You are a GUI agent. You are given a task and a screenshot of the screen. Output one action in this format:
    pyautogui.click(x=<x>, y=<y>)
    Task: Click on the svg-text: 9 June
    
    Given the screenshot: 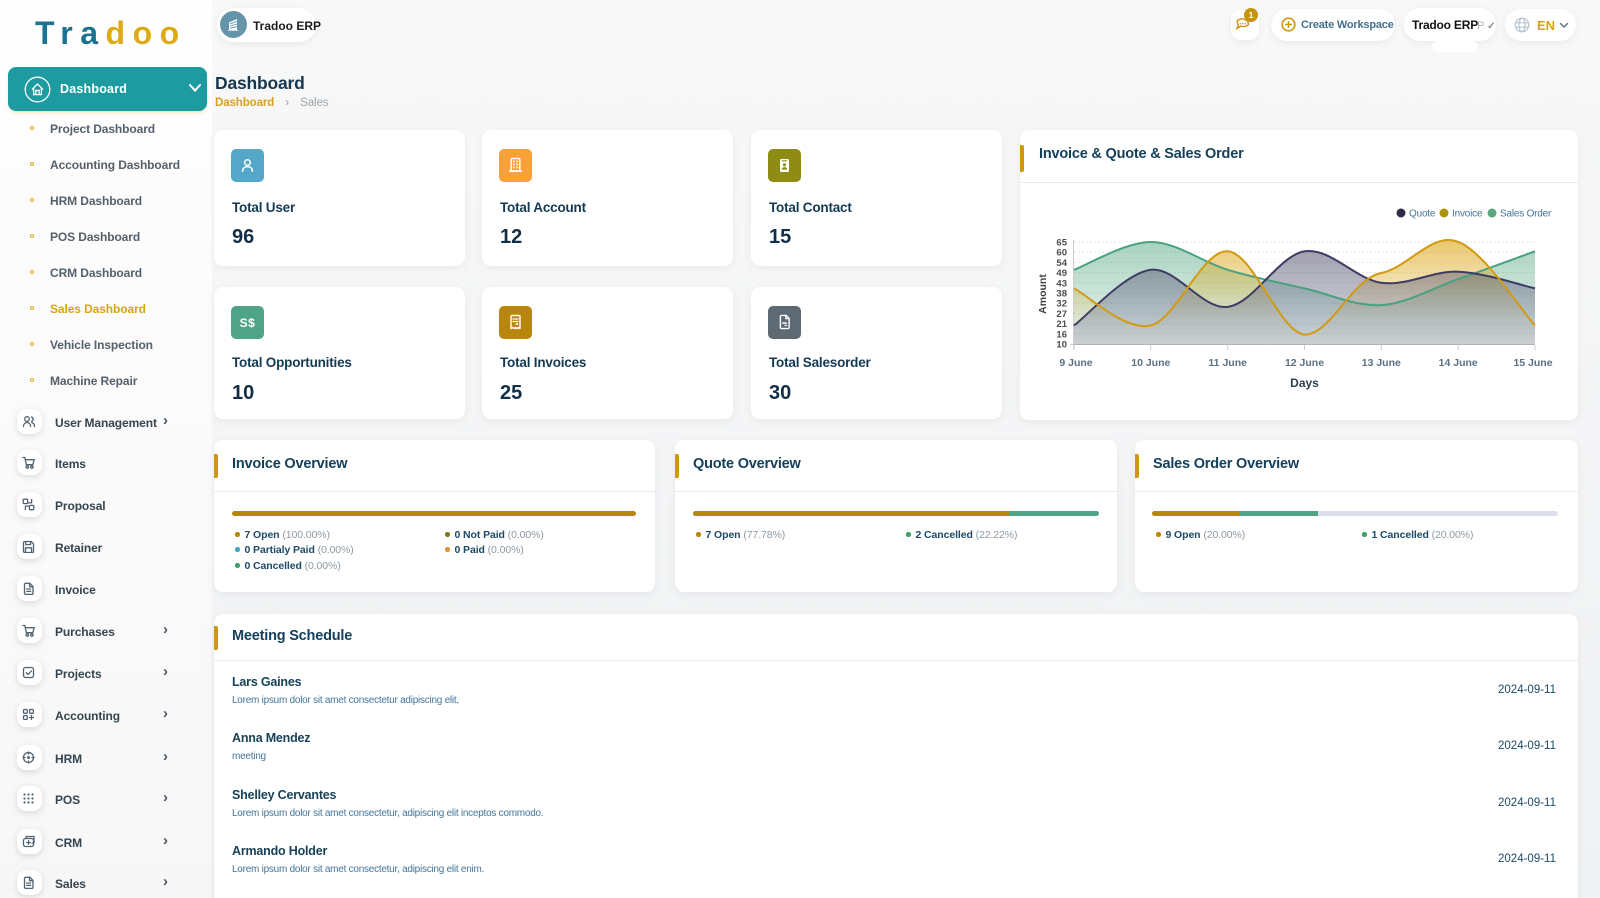 What is the action you would take?
    pyautogui.click(x=1075, y=363)
    